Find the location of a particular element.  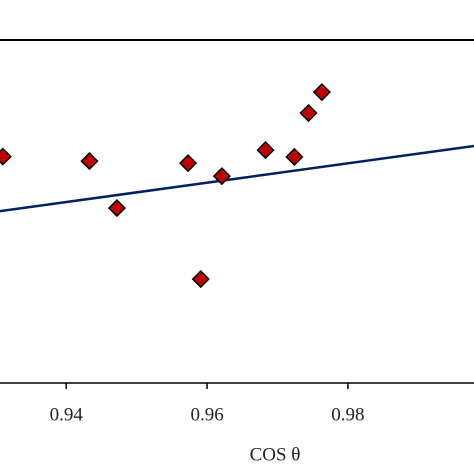

trendline is located at coordinates (237, 178).